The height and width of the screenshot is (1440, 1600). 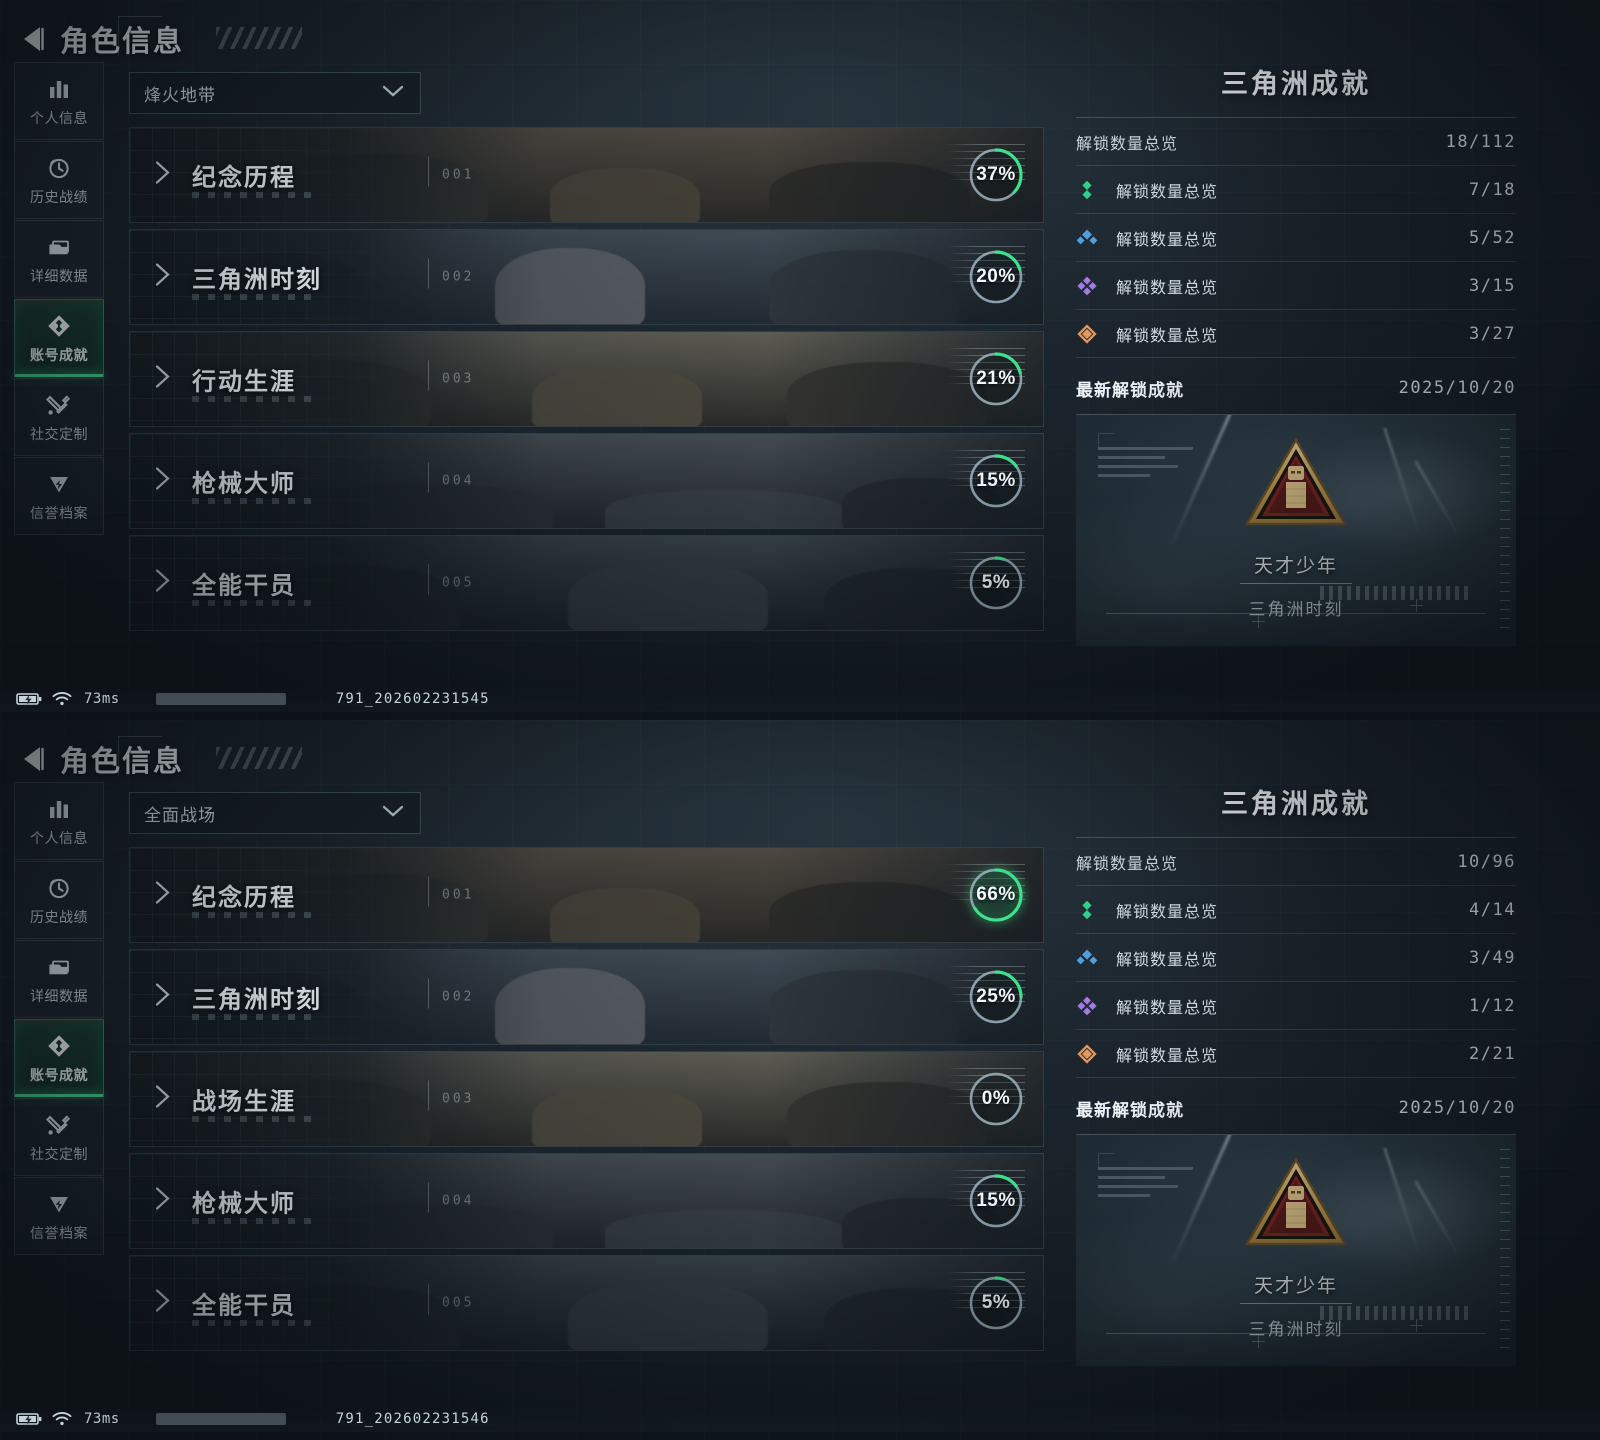 What do you see at coordinates (800, 36) in the screenshot?
I see `page-header: 角色信息` at bounding box center [800, 36].